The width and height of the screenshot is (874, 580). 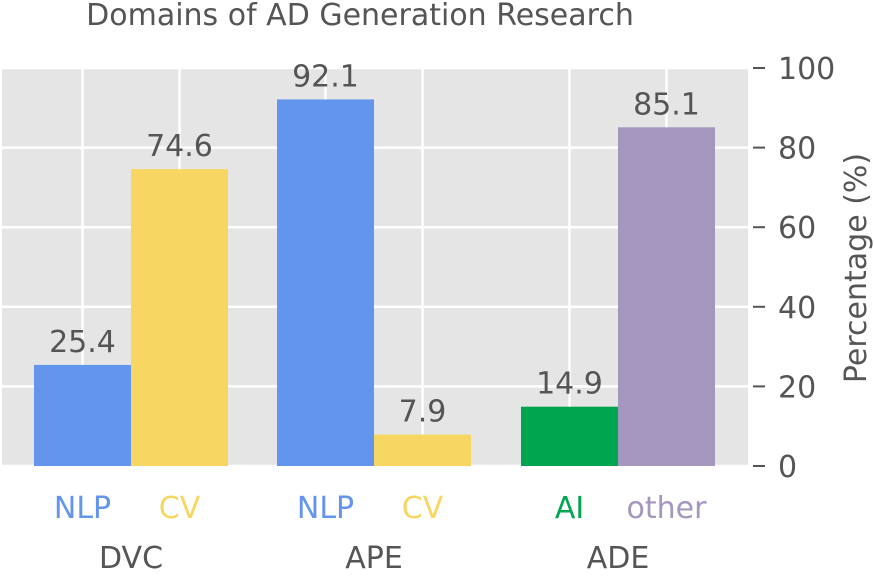 I want to click on group-label: DVC, so click(x=131, y=558).